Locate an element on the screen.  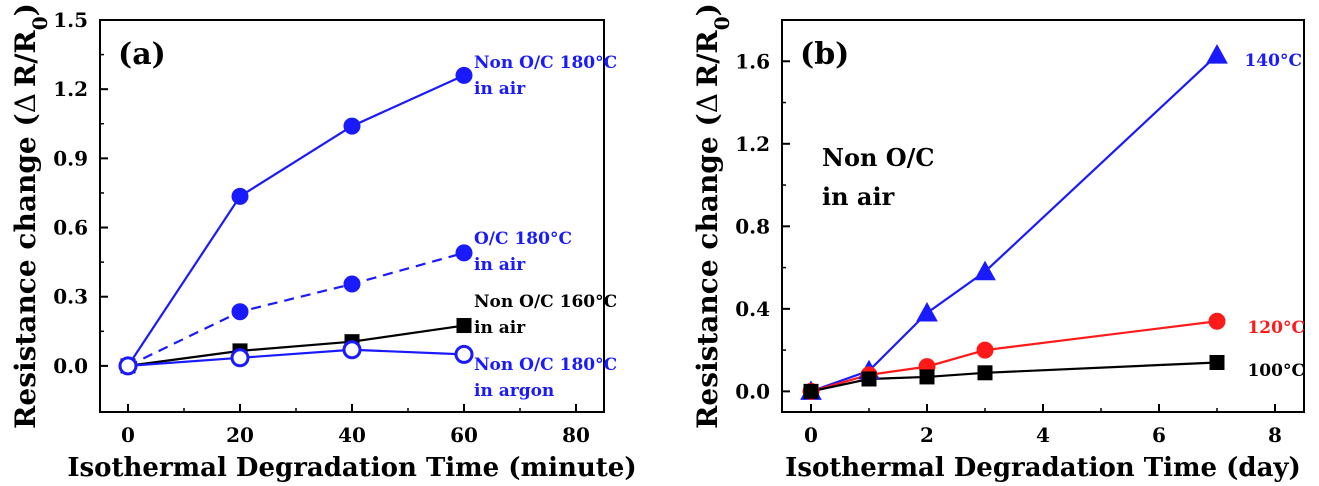
y-tick-label: 0.9 is located at coordinates (70, 158).